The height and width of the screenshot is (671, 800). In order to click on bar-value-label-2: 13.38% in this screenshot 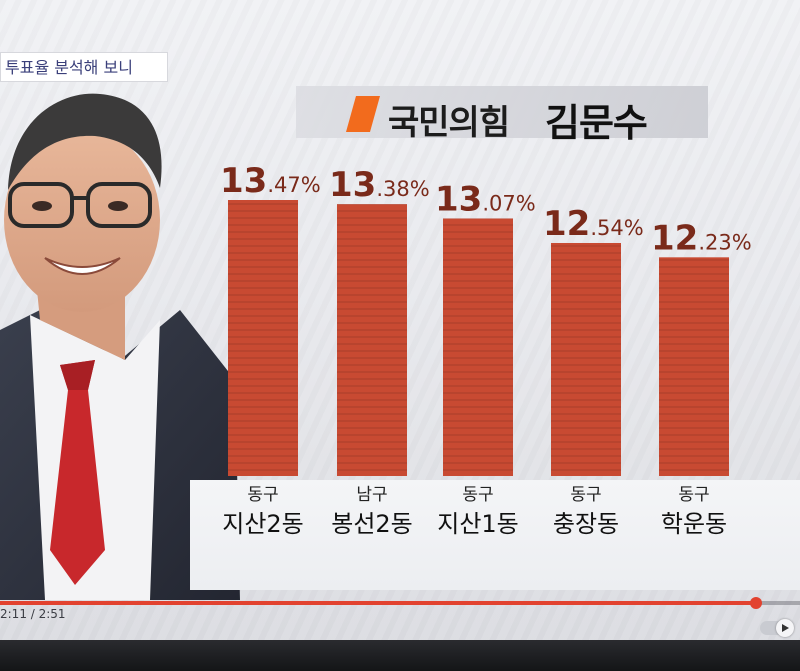, I will do `click(379, 185)`.